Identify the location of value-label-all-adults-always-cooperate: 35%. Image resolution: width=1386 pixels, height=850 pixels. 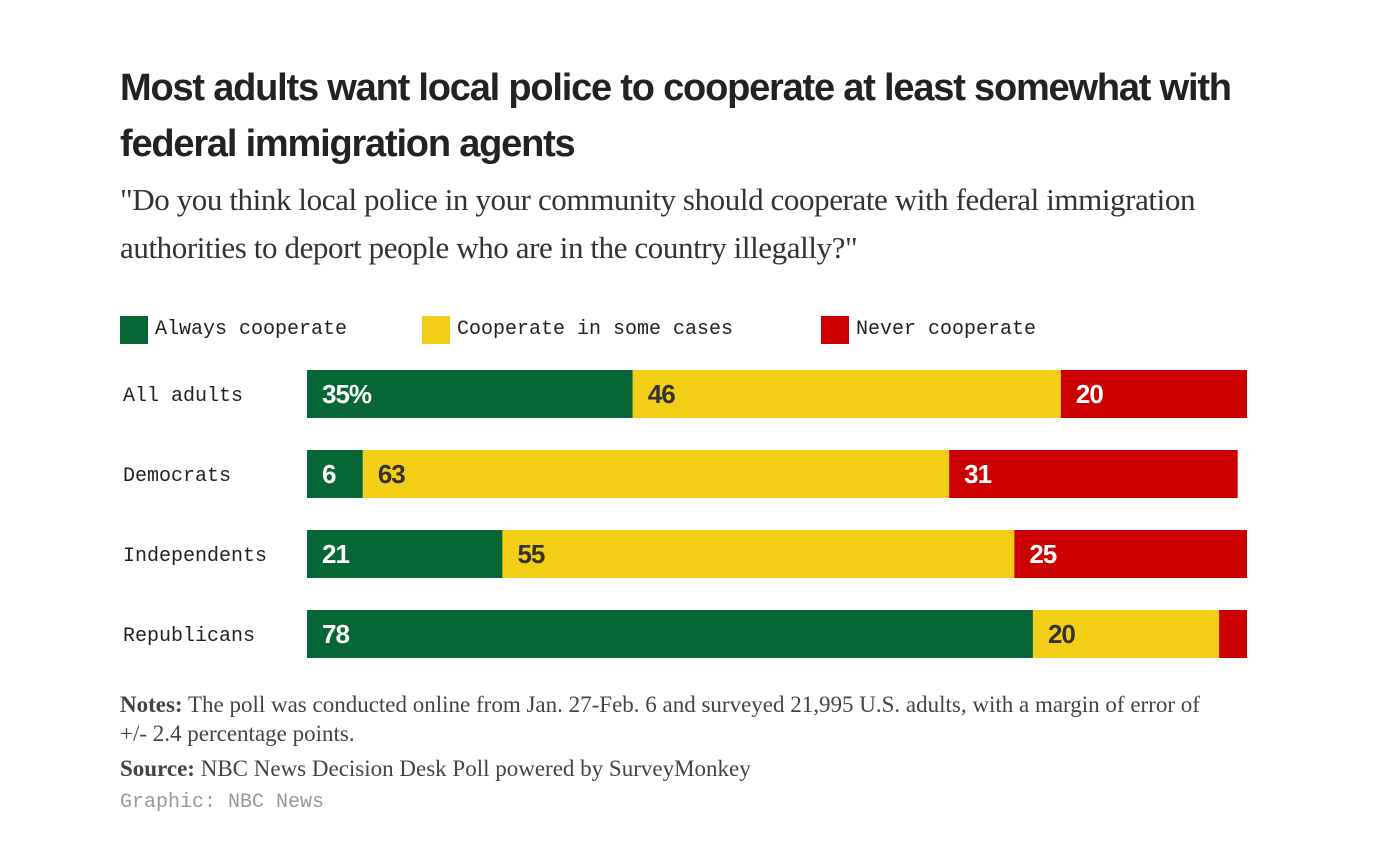
(347, 394).